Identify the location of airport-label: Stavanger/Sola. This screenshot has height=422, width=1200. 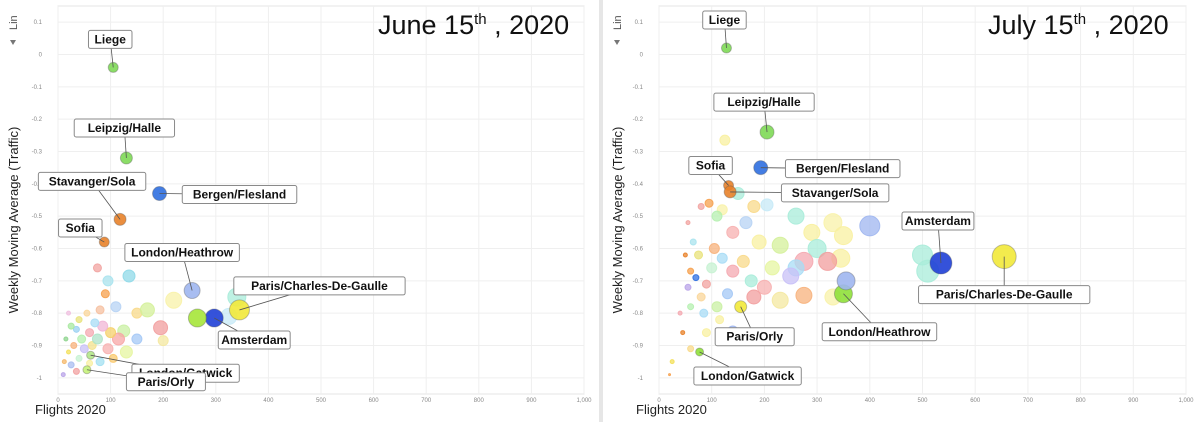
(92, 181).